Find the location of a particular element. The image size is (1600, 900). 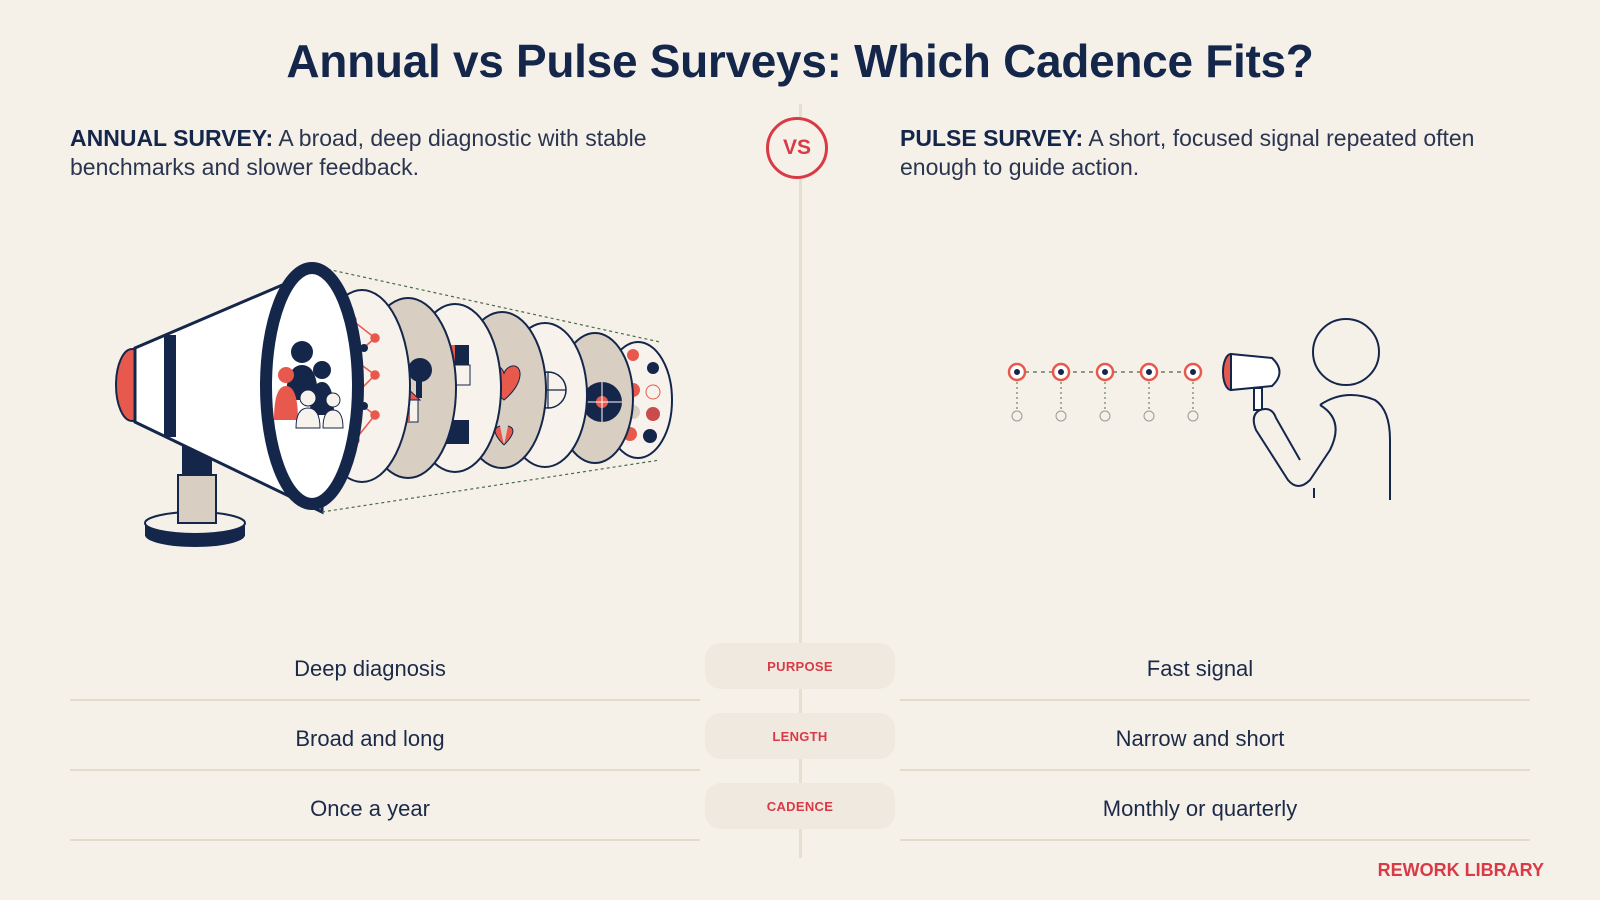

annual-cadence-cell: Once a year is located at coordinates (370, 808).